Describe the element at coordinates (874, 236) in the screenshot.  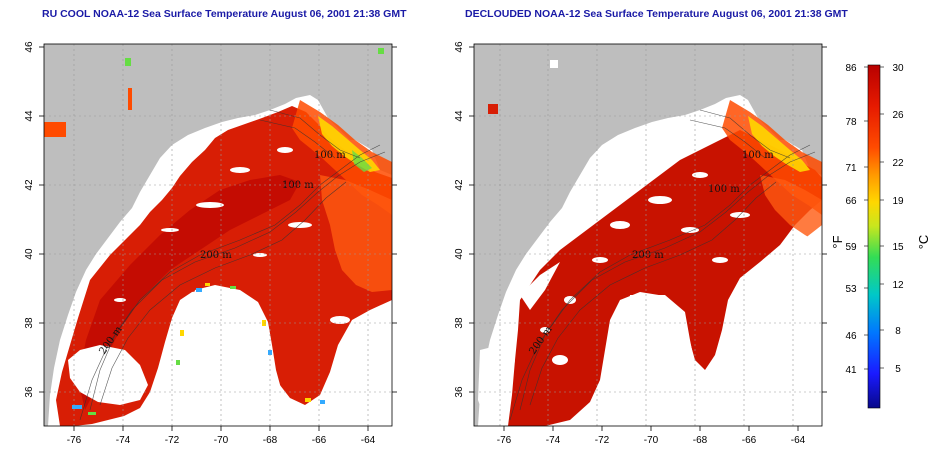
I see `colorbar-gradient` at that location.